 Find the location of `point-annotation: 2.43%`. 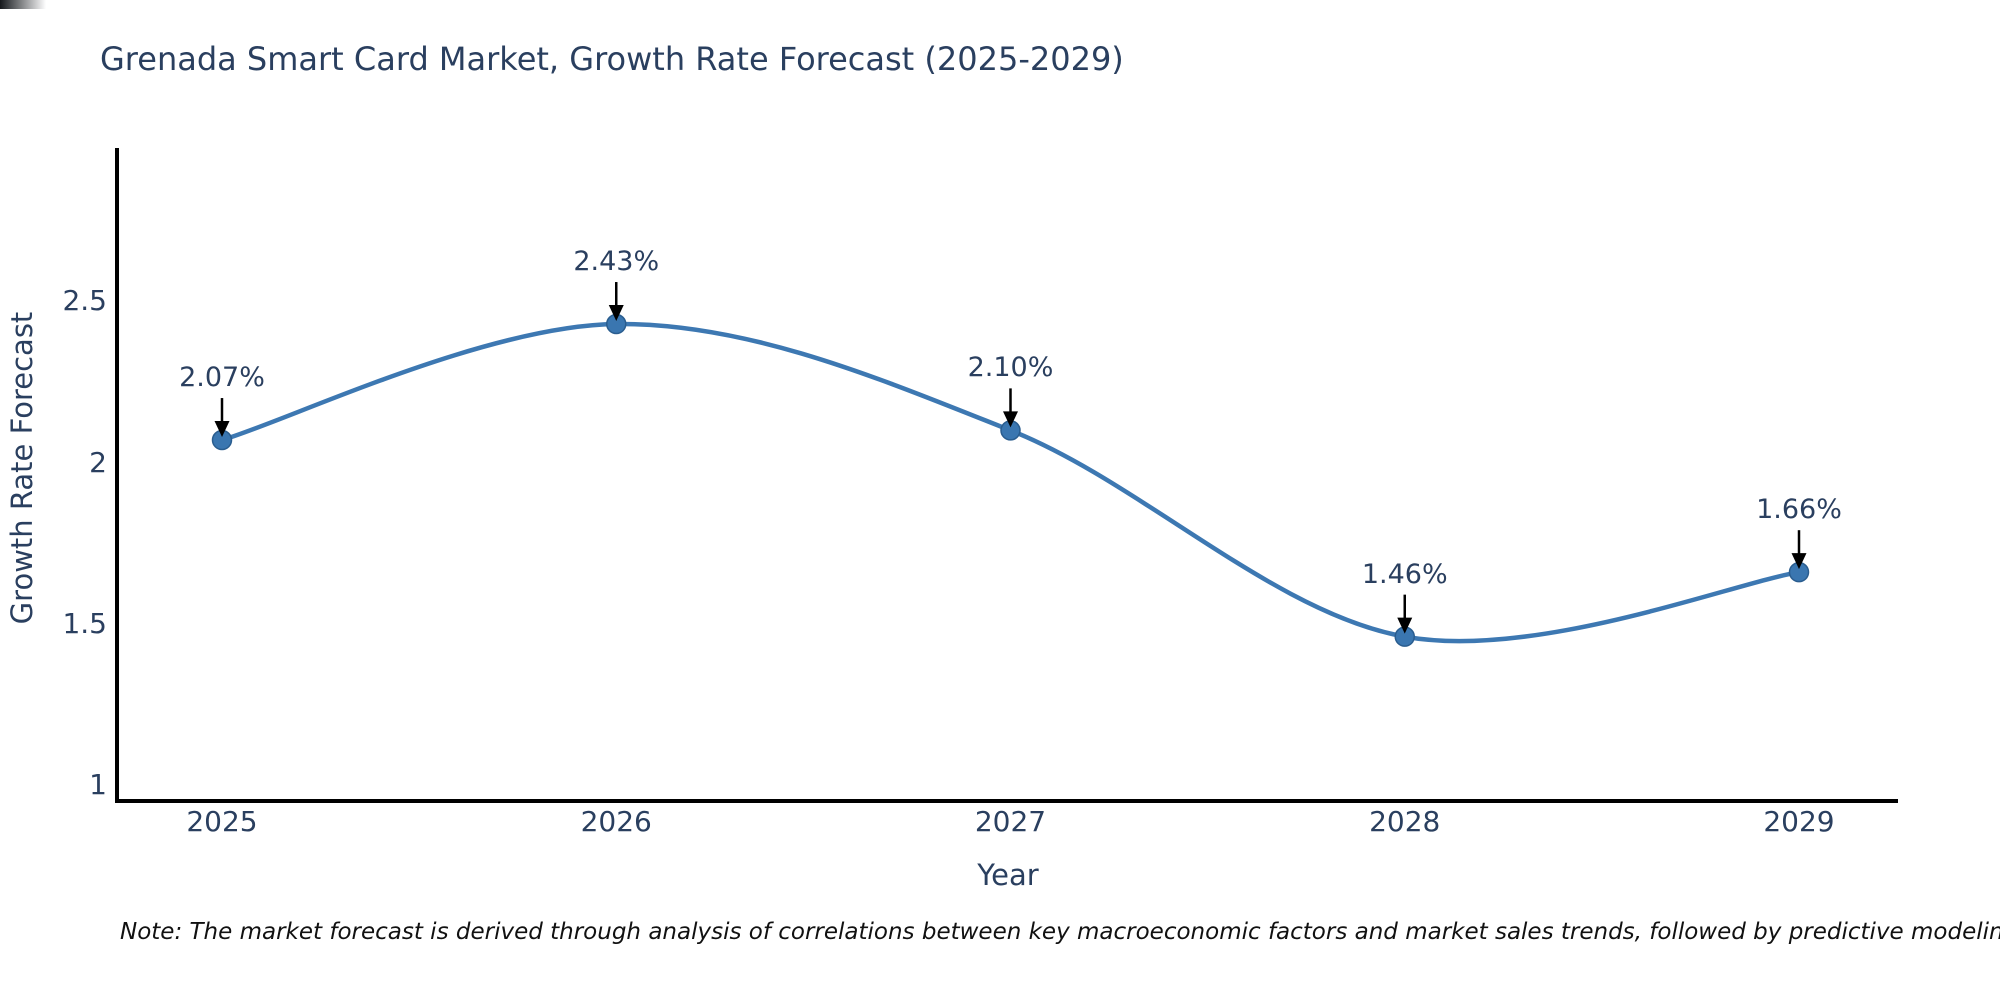

point-annotation: 2.43% is located at coordinates (616, 262).